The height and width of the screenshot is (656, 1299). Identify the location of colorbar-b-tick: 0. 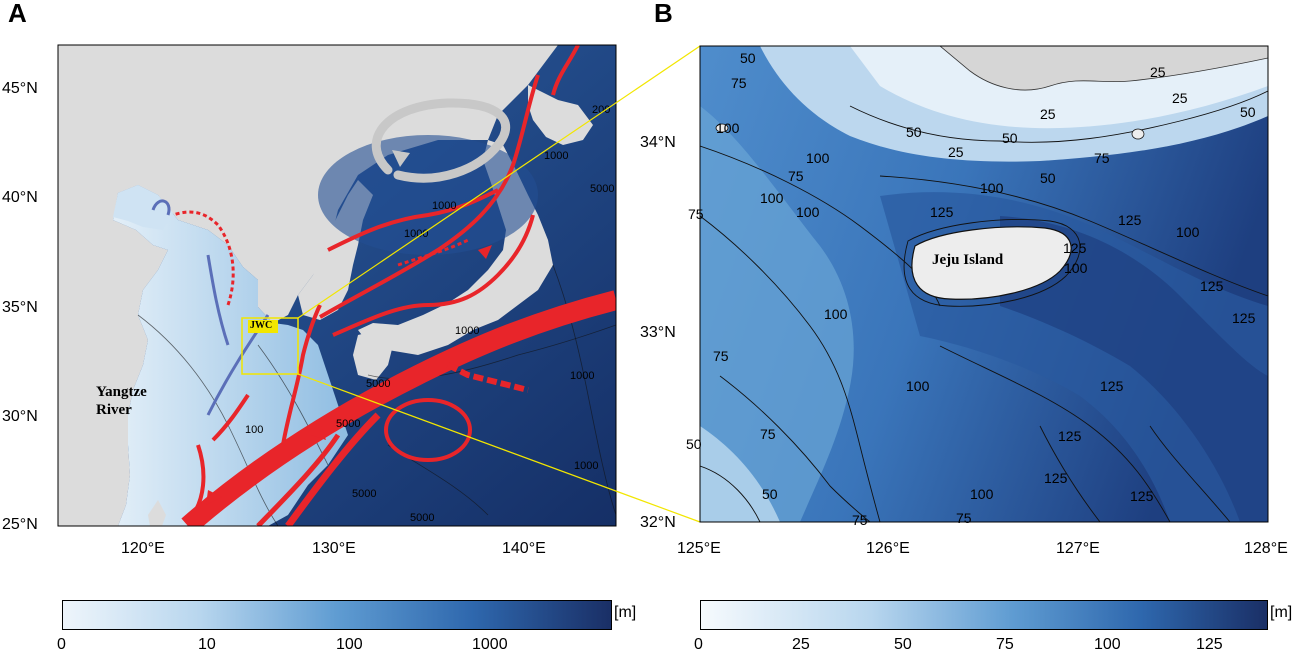
(698, 644).